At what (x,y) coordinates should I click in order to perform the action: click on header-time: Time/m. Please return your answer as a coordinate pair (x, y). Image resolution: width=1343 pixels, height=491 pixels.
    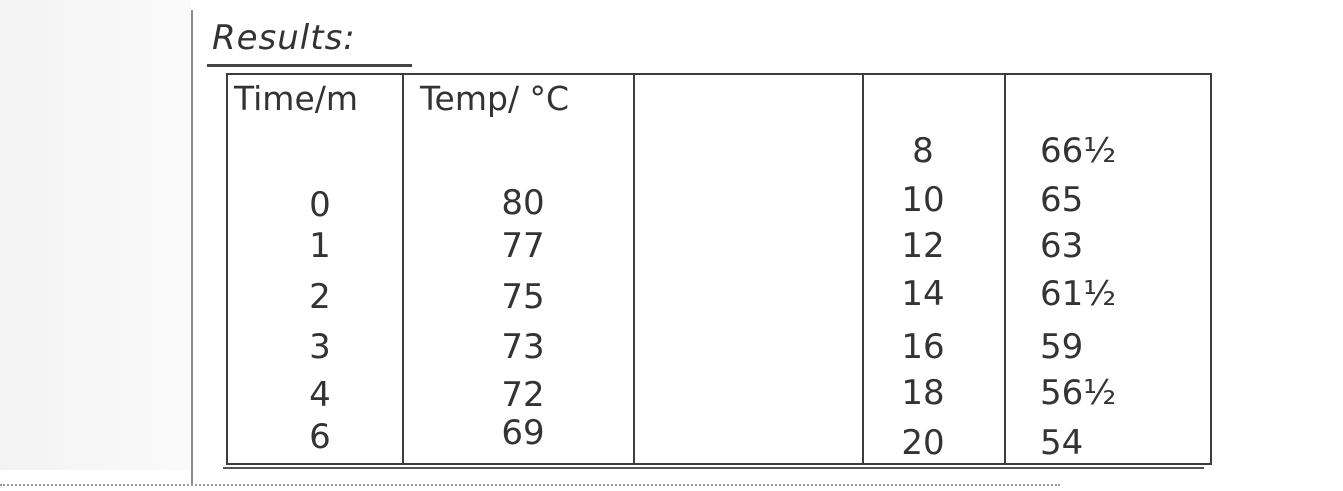
    Looking at the image, I should click on (296, 98).